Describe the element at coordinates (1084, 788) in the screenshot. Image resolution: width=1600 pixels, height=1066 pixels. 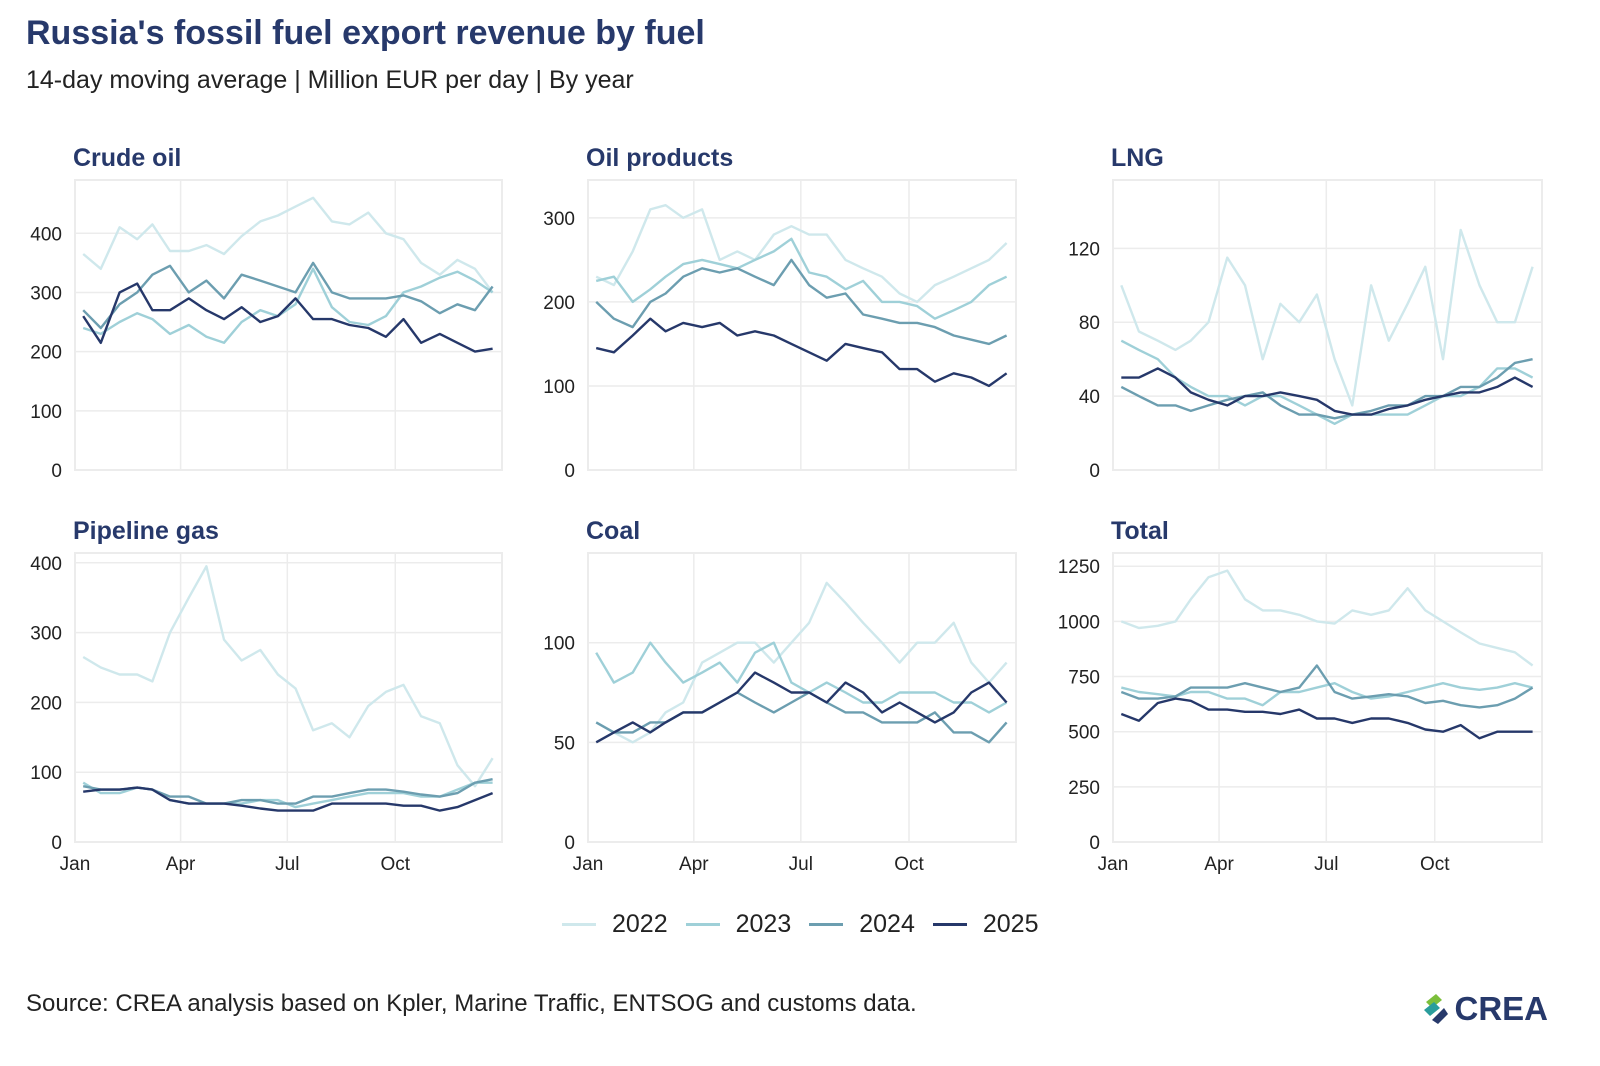
I see `y-tick-label: 250` at that location.